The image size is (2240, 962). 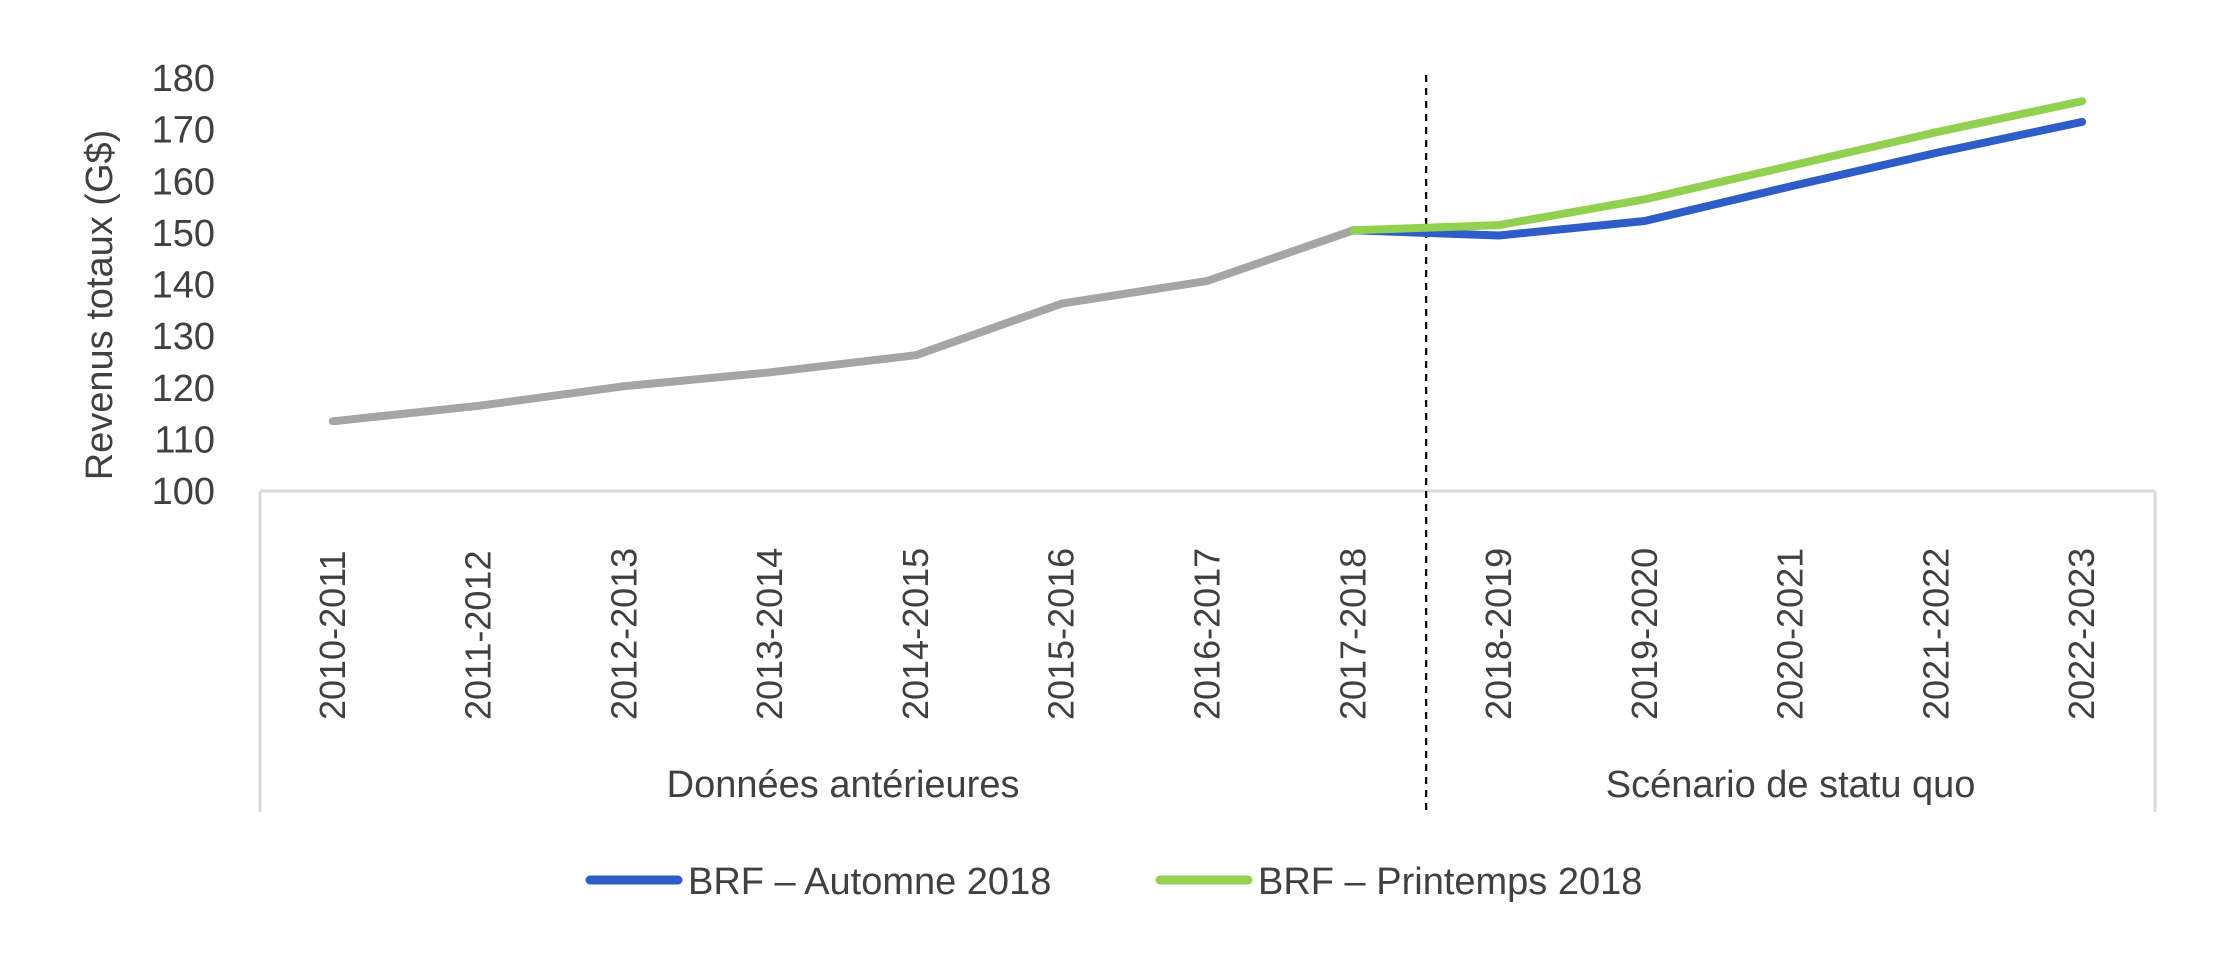 What do you see at coordinates (183, 337) in the screenshot?
I see `y-tick-label: 130` at bounding box center [183, 337].